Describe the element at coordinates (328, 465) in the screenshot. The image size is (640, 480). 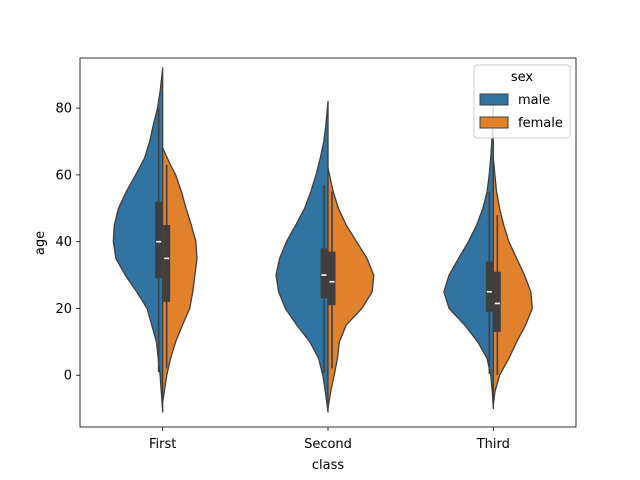
I see `x-axis-label: class` at that location.